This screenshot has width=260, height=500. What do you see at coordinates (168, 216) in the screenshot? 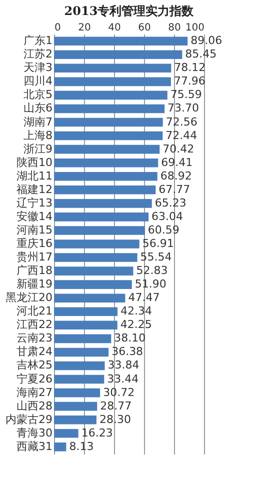
I see `data-label: 63.04` at bounding box center [168, 216].